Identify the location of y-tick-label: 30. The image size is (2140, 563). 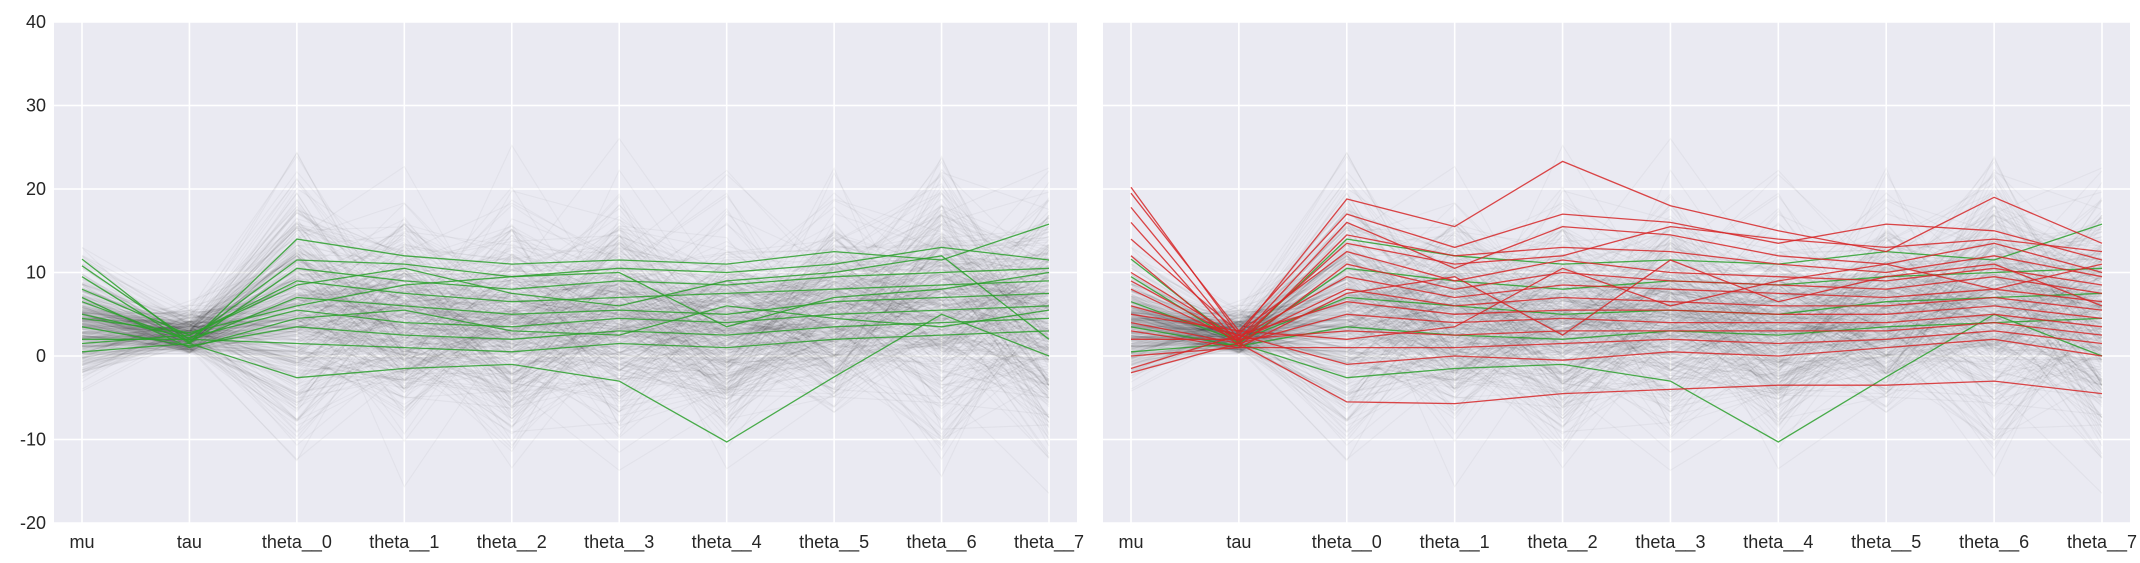
(36, 106).